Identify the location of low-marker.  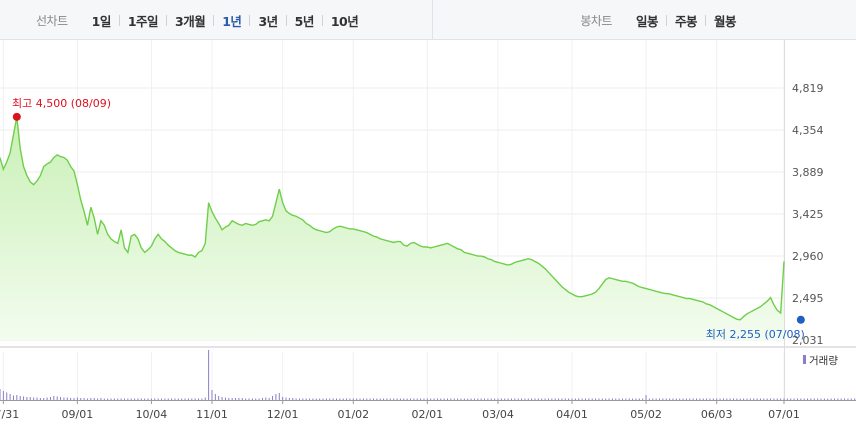
(800, 319).